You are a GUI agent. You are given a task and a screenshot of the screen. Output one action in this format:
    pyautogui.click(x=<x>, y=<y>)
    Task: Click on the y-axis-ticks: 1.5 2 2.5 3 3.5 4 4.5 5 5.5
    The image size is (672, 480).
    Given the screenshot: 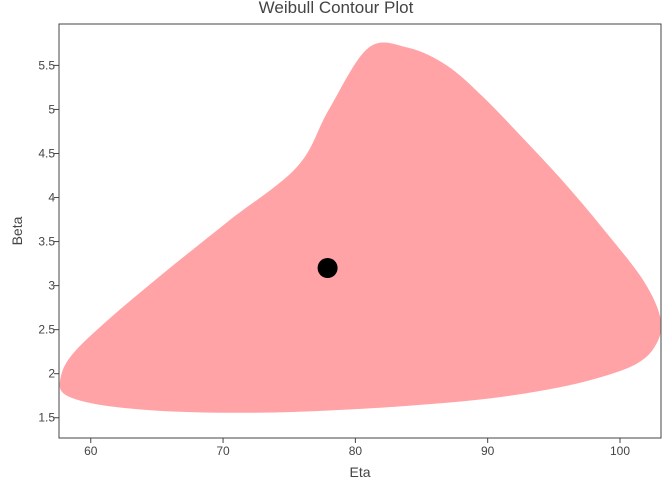 What is the action you would take?
    pyautogui.click(x=48, y=241)
    